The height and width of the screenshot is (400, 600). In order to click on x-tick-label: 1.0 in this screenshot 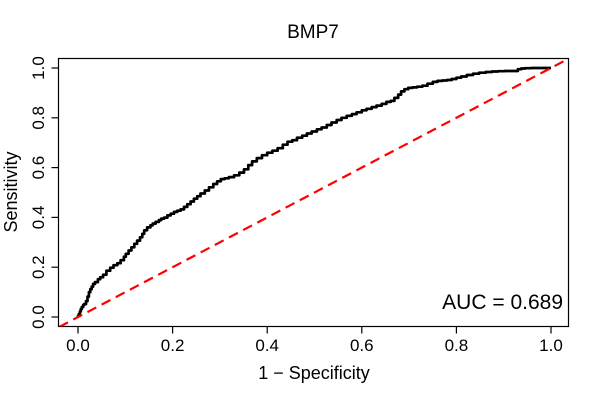, I will do `click(551, 345)`.